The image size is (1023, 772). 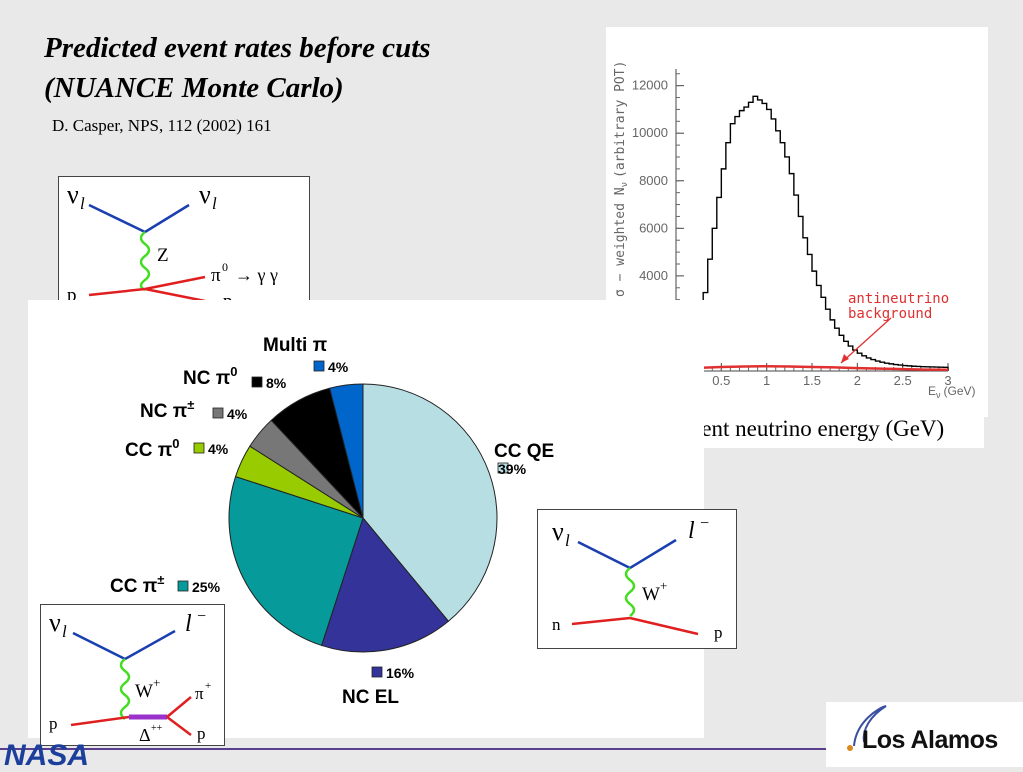 I want to click on nc-gamma-gamma: → γ γ, so click(x=256, y=275).